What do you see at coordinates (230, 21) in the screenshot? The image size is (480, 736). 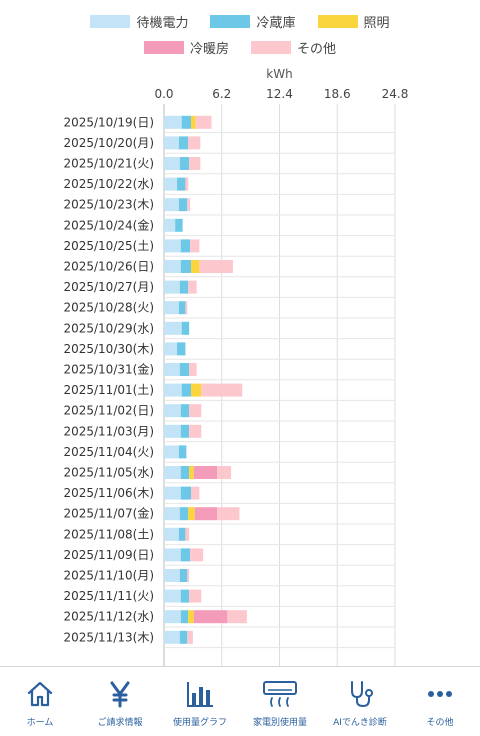 I see `legend-swatch-fridge` at bounding box center [230, 21].